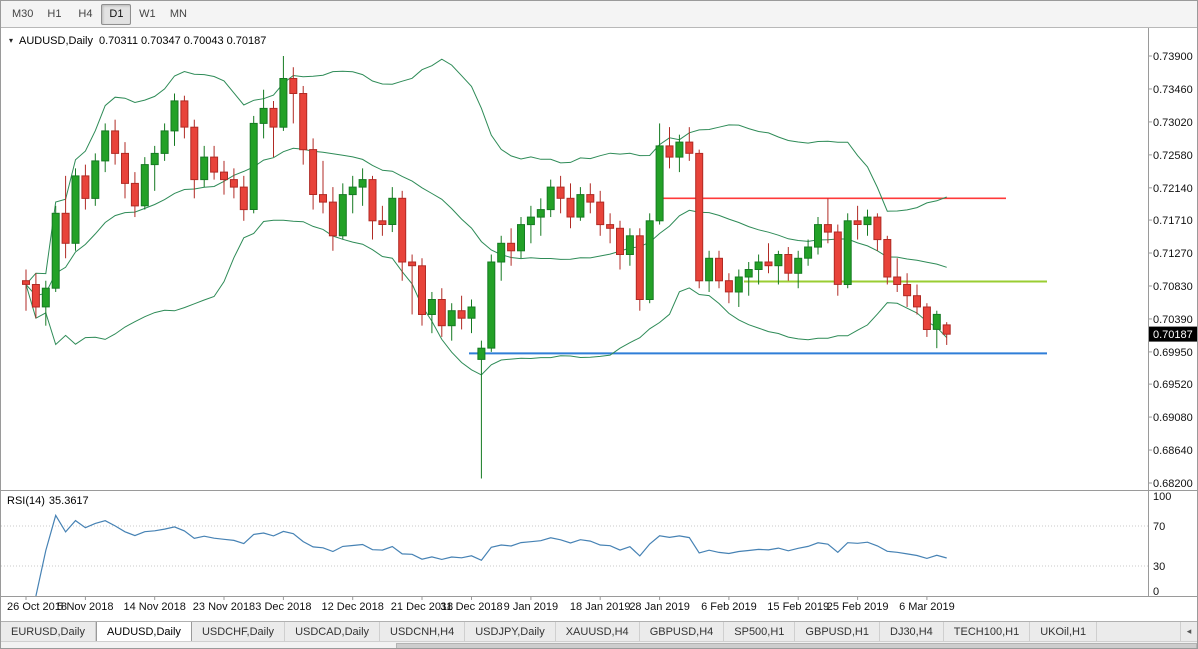 The width and height of the screenshot is (1198, 649). Describe the element at coordinates (1173, 451) in the screenshot. I see `svg-text: 0.68640` at that location.